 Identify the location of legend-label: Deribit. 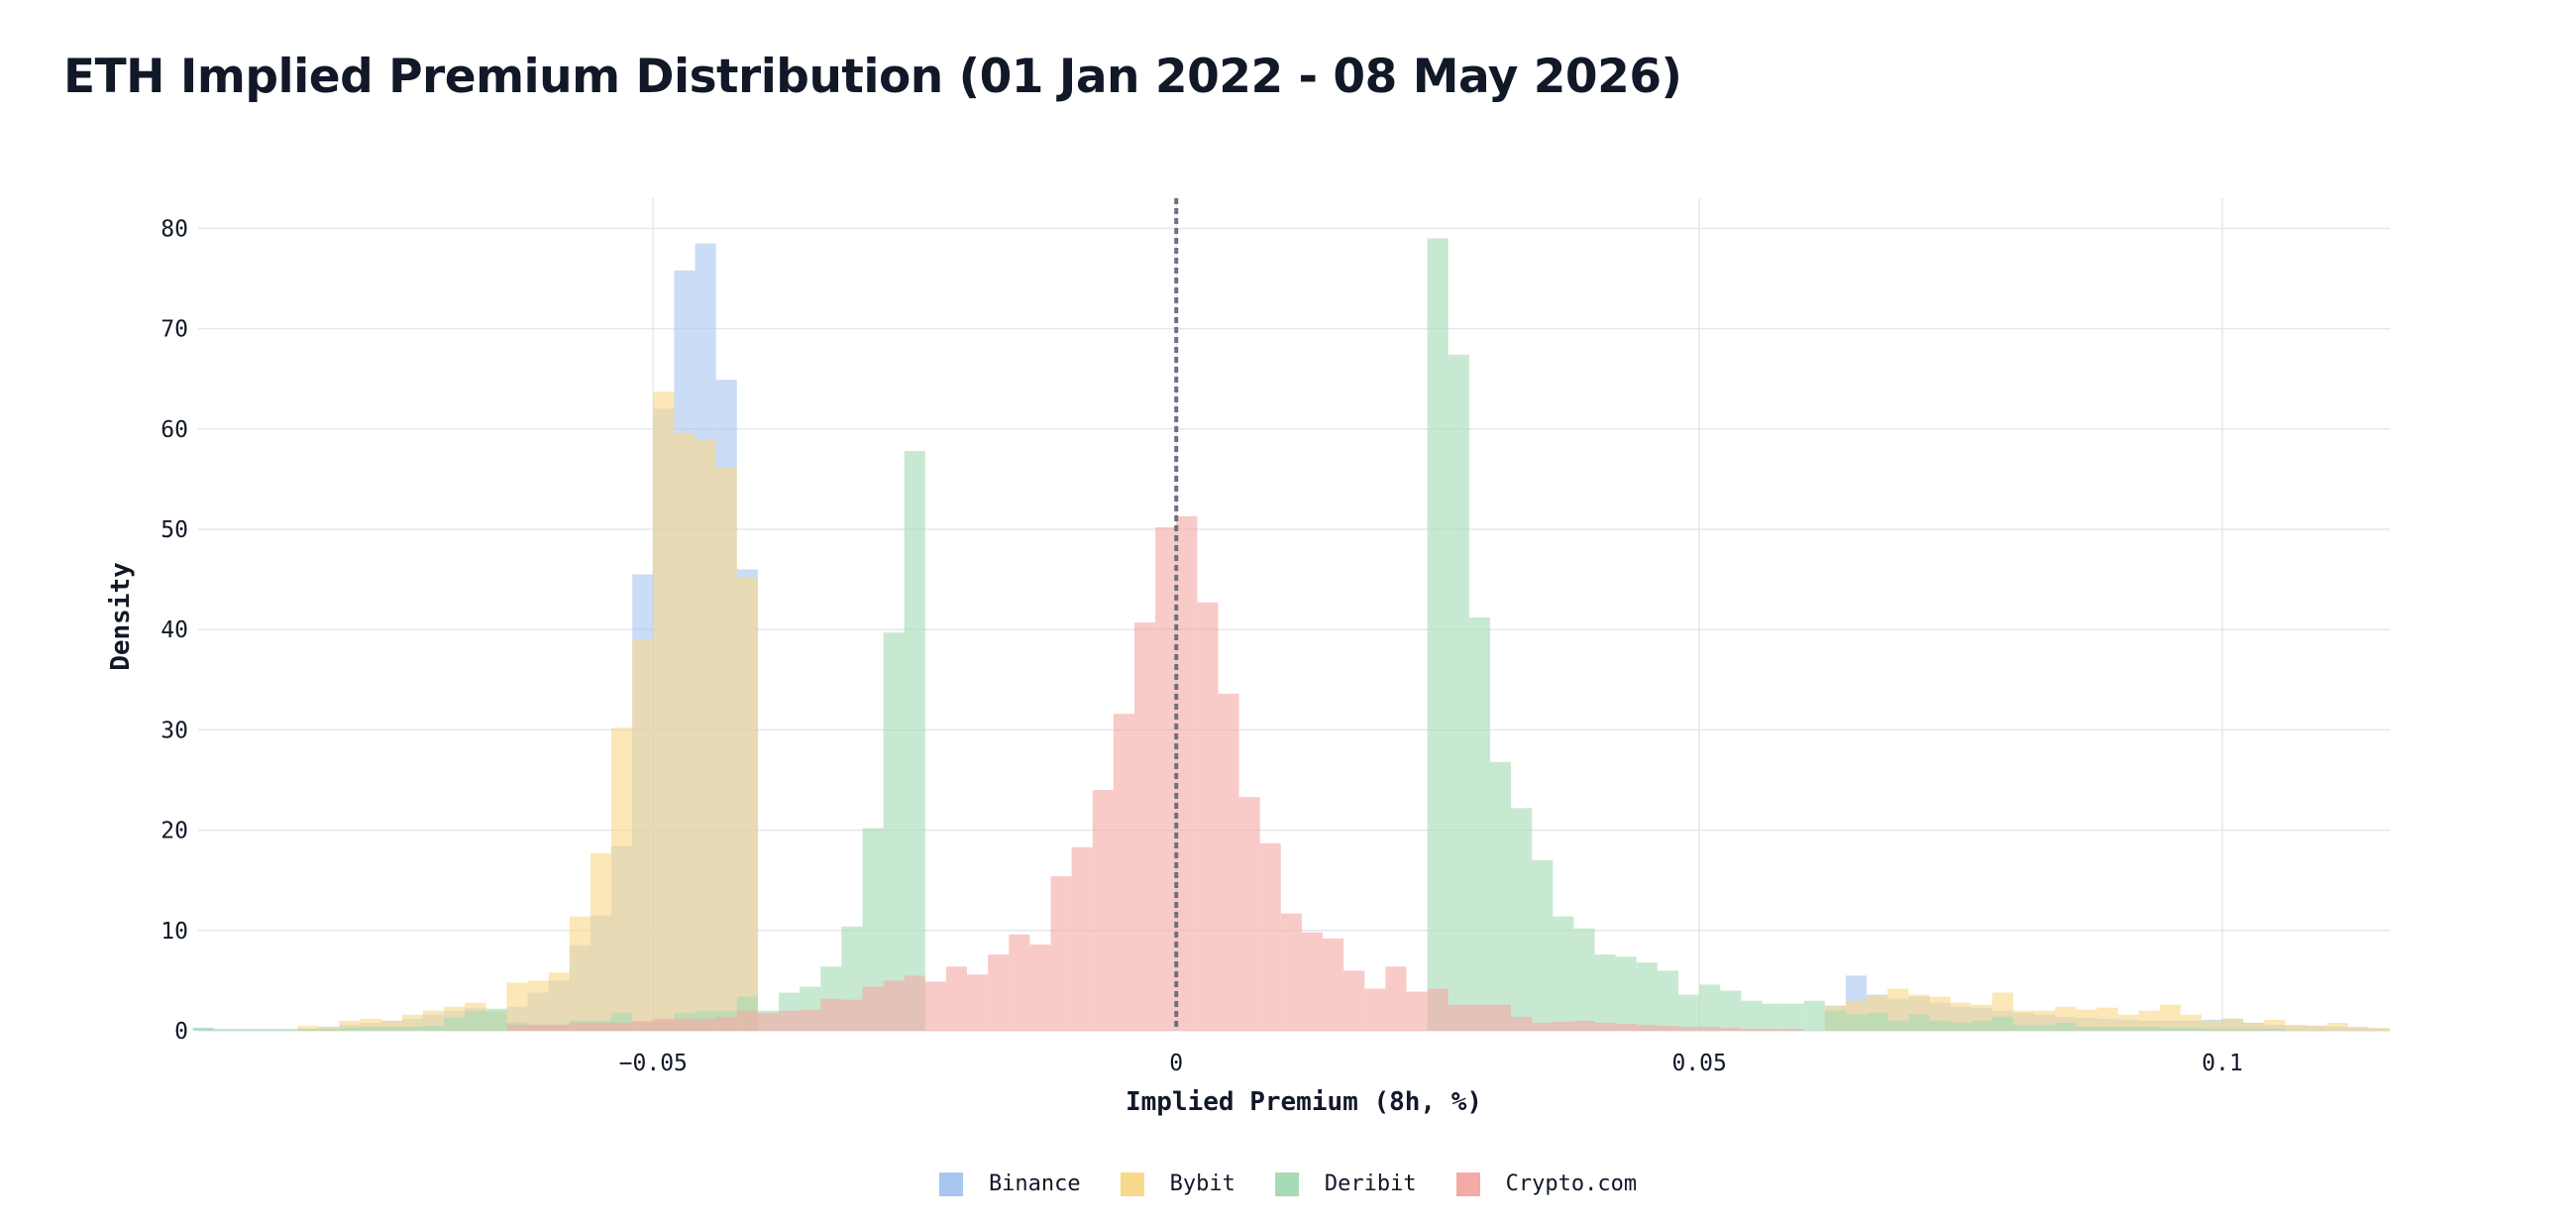
(1370, 1184).